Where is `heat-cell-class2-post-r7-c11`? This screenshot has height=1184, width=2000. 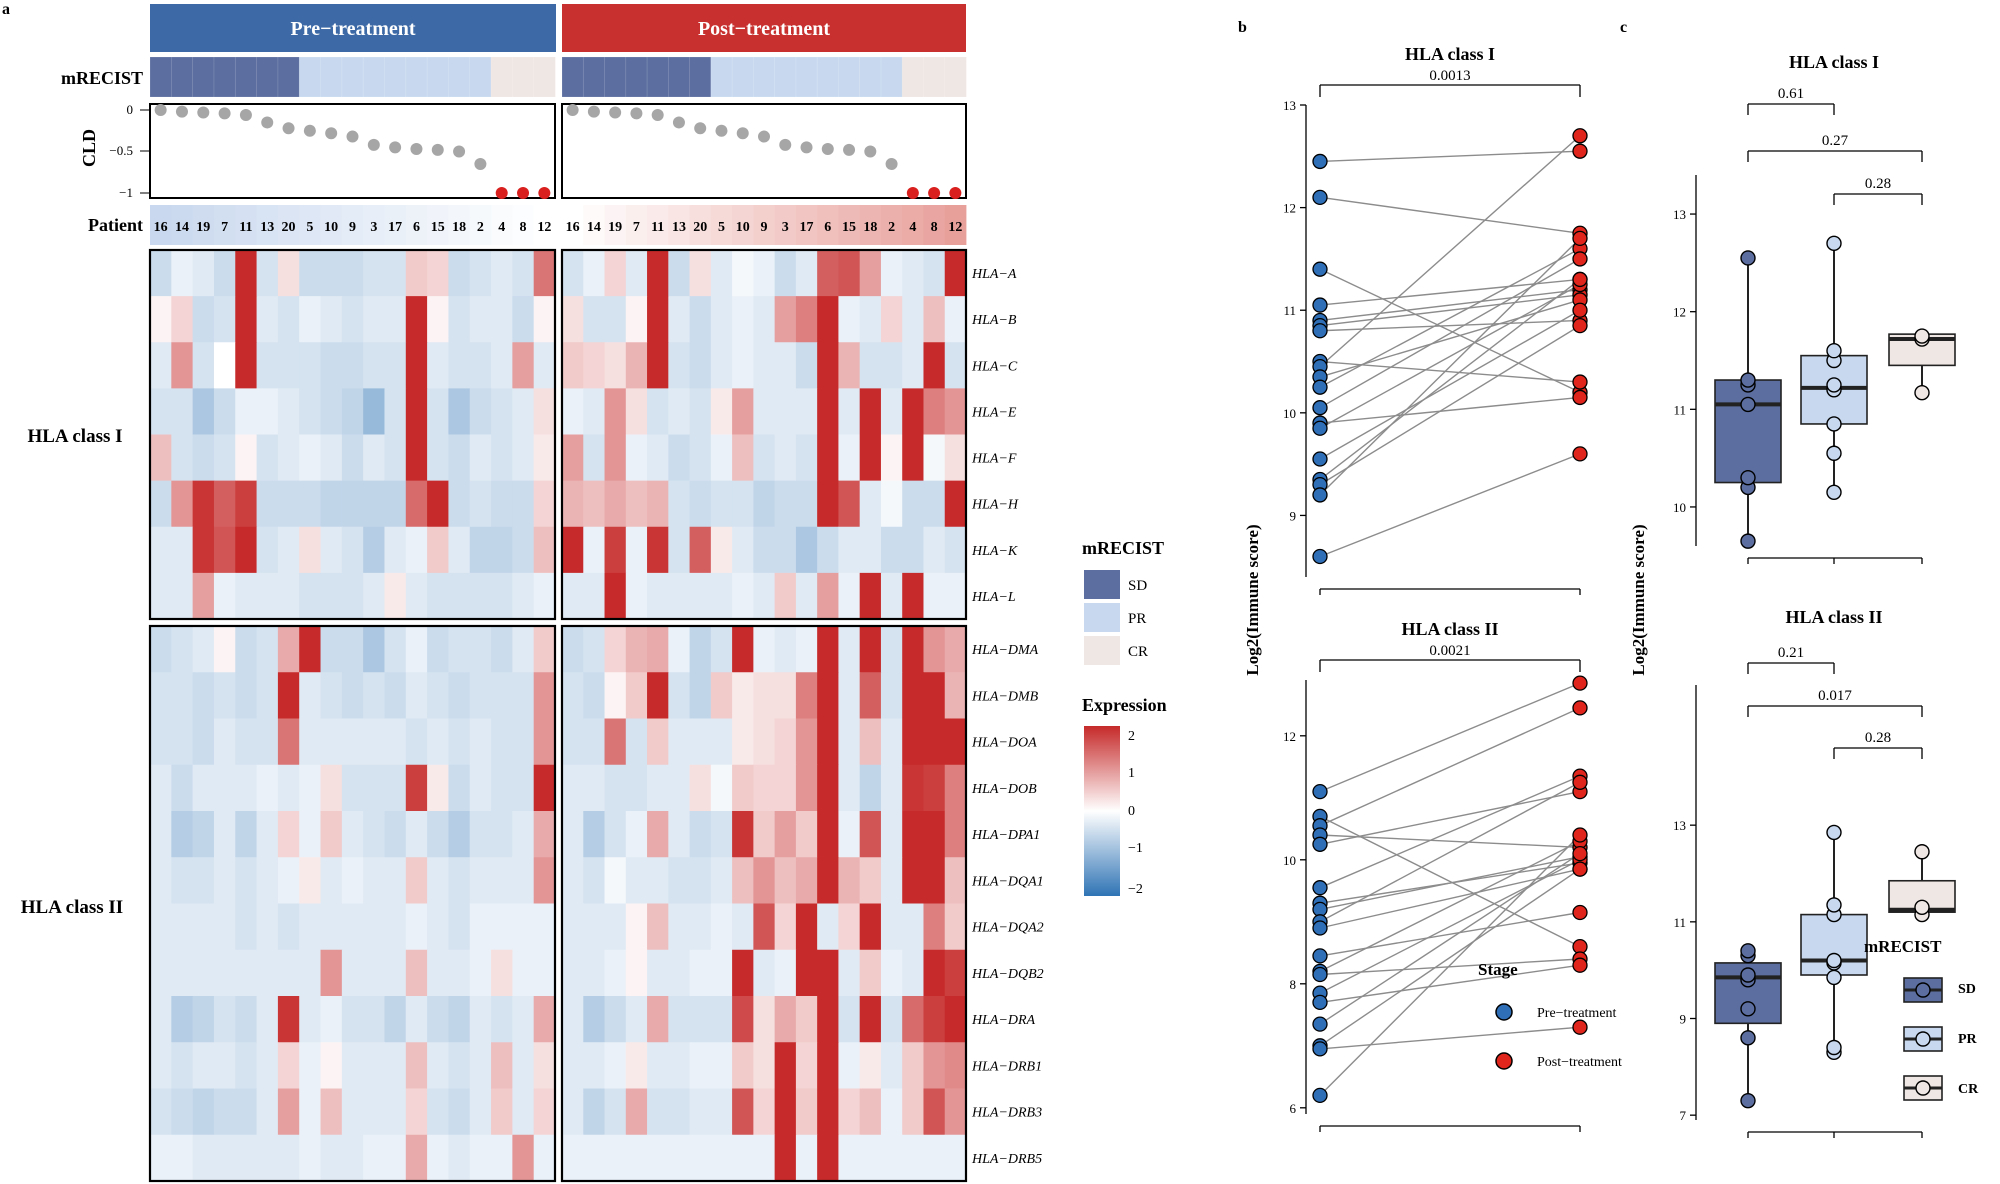
heat-cell-class2-post-r7-c11 is located at coordinates (806, 973).